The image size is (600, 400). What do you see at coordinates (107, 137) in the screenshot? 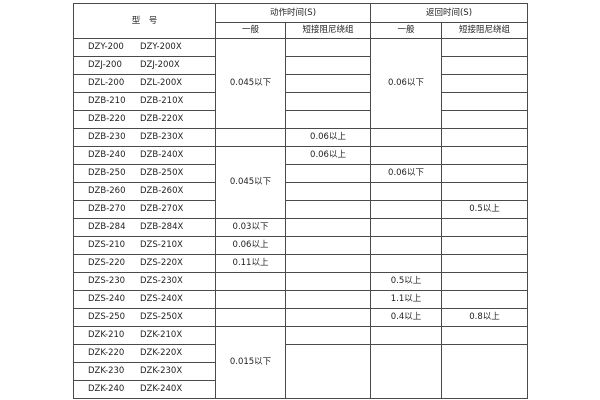
I see `model-name: DZB-230` at bounding box center [107, 137].